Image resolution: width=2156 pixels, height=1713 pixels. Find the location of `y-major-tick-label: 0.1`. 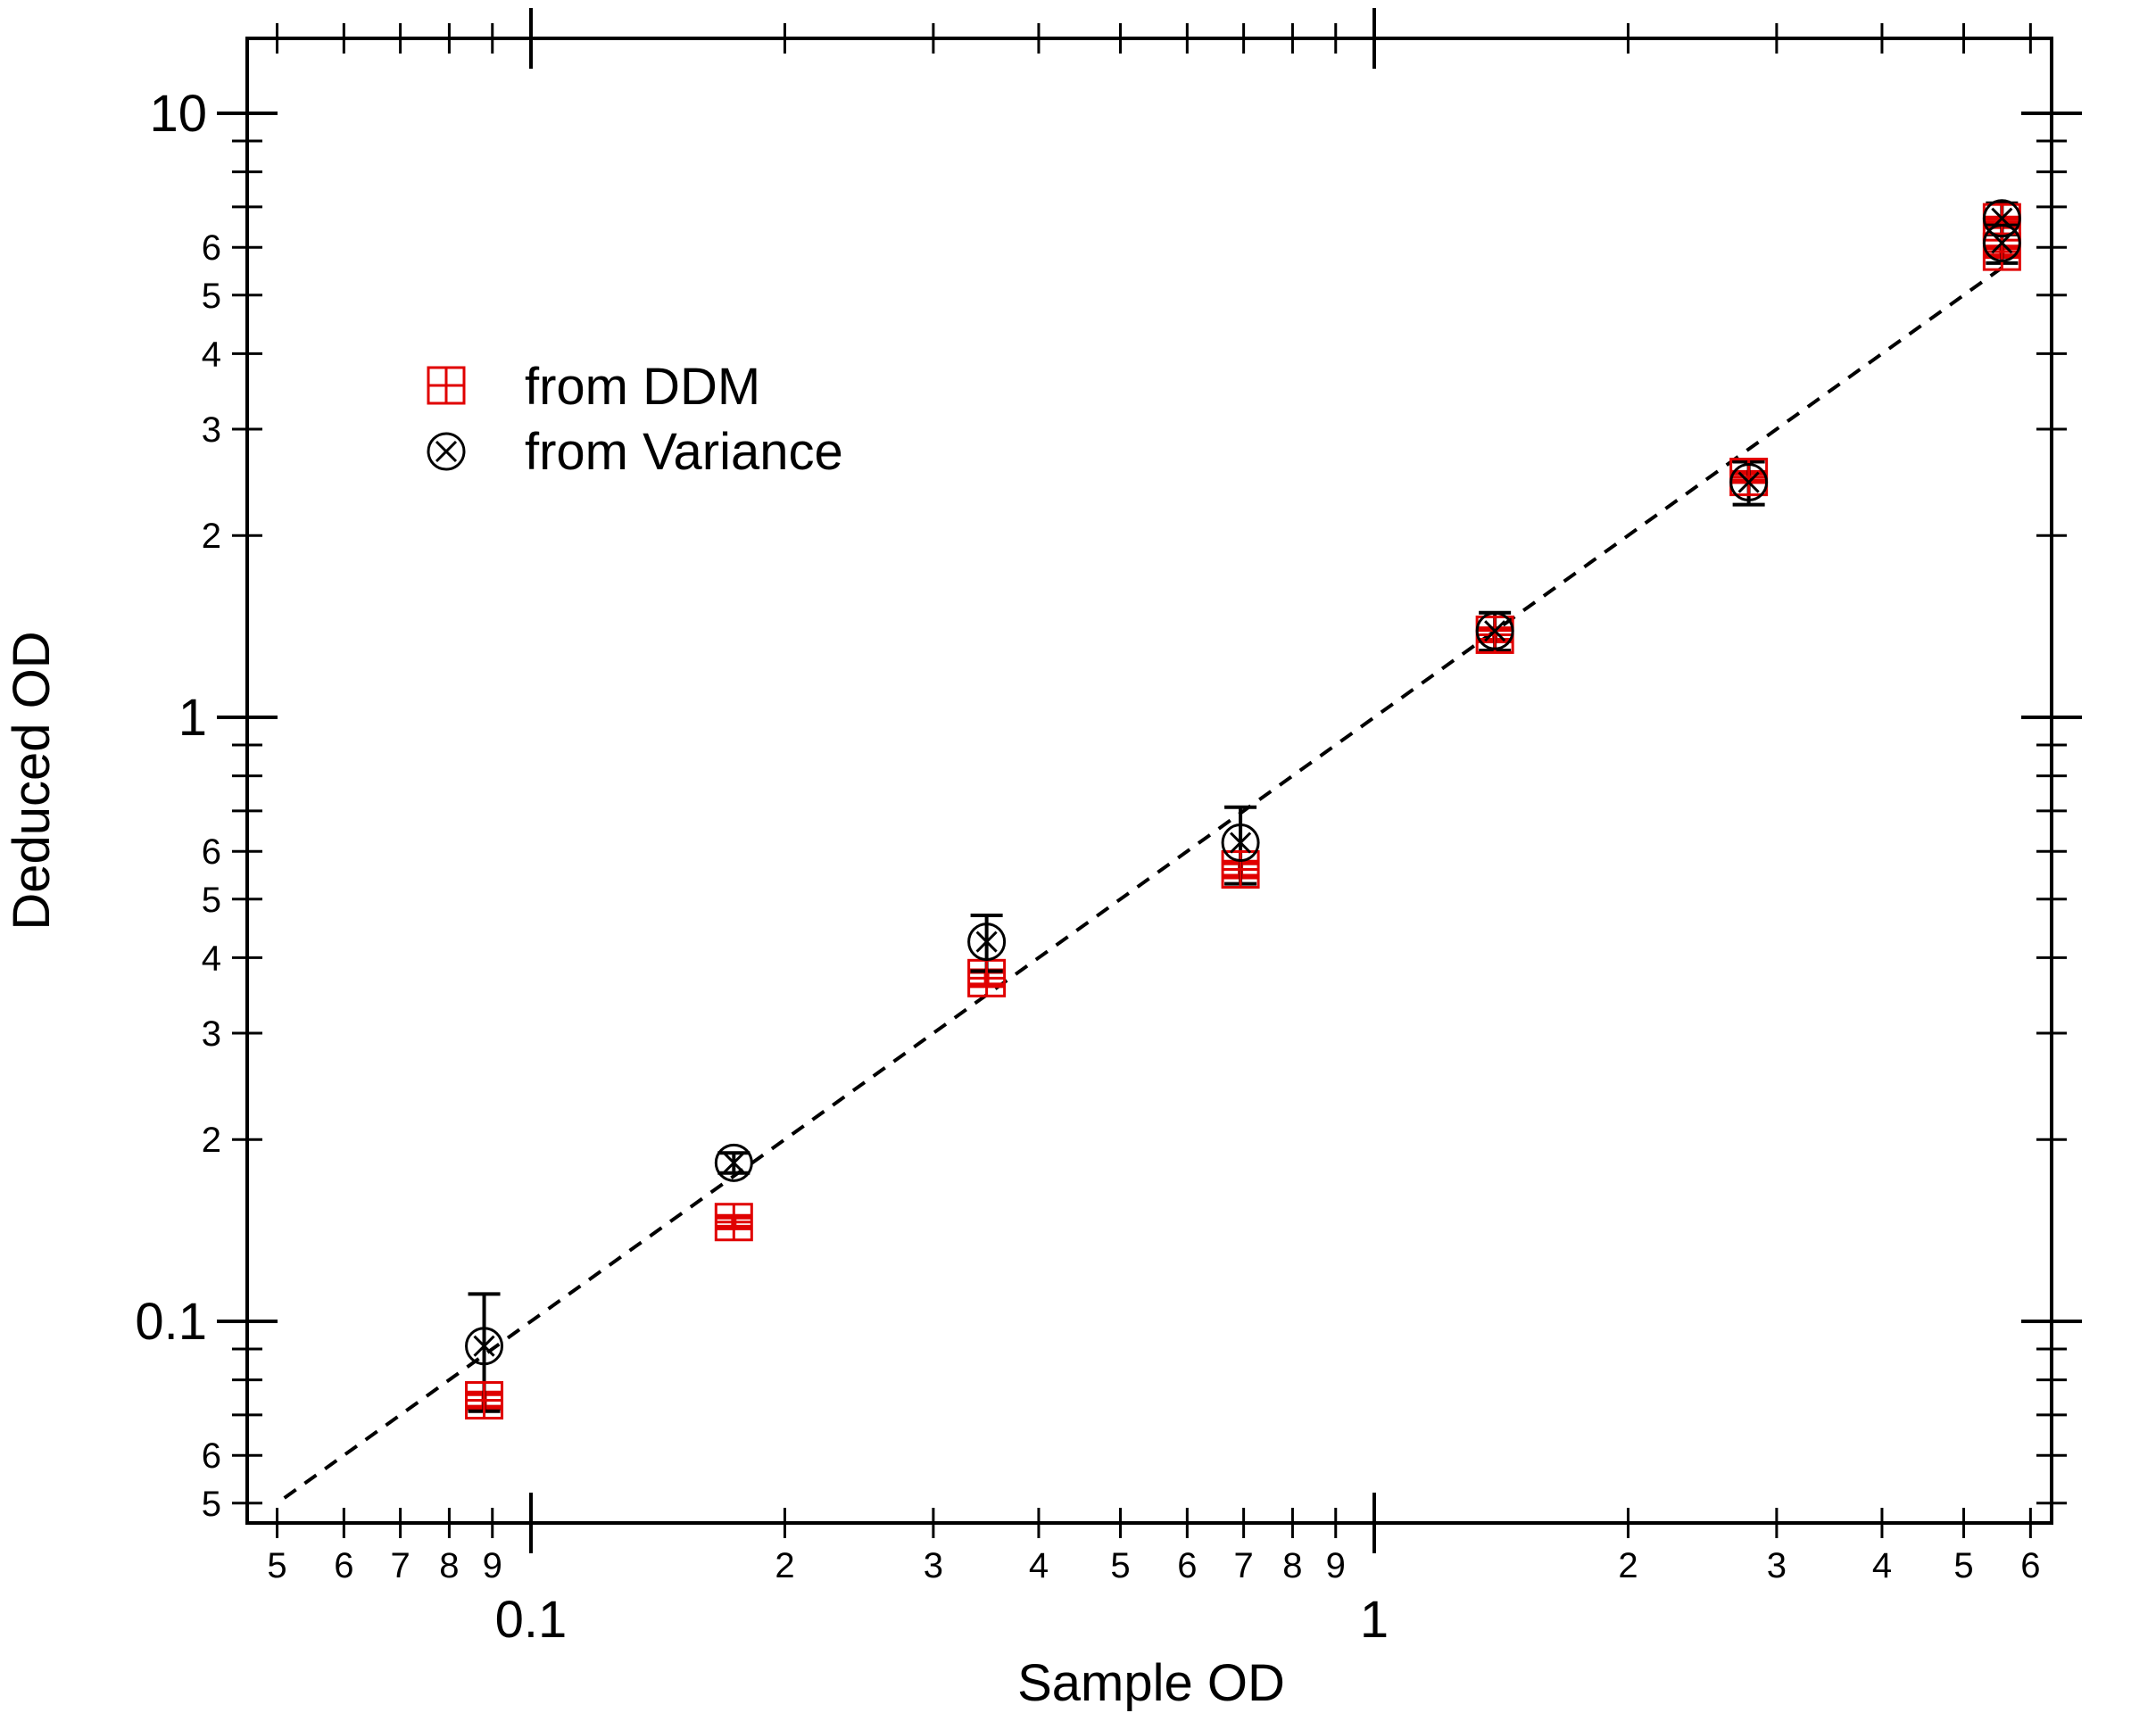

y-major-tick-label: 0.1 is located at coordinates (171, 1322).